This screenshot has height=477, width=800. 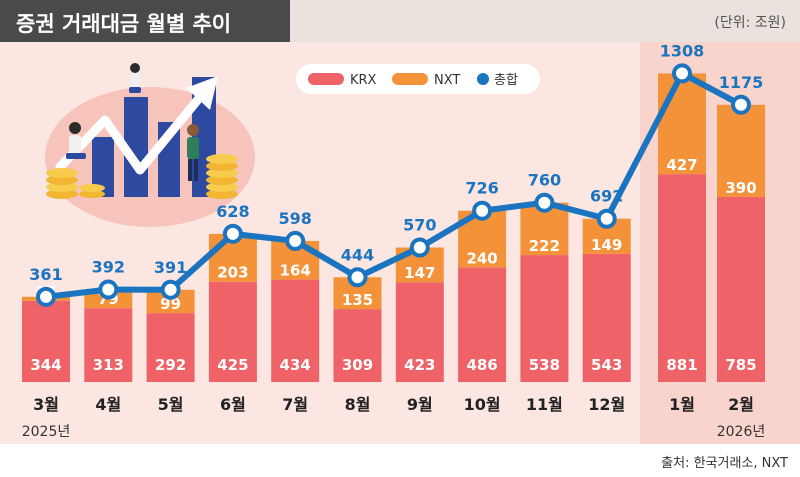 I want to click on x-tick-label: 3월, so click(x=46, y=404).